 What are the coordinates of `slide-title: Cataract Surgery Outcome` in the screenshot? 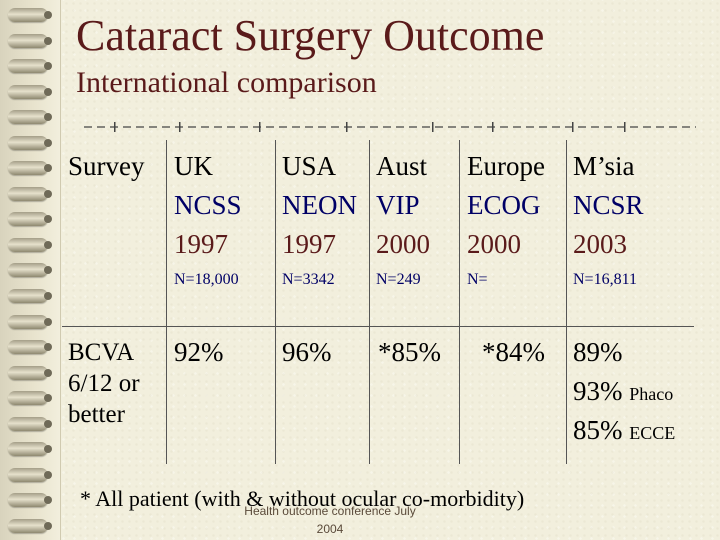 It's located at (310, 35).